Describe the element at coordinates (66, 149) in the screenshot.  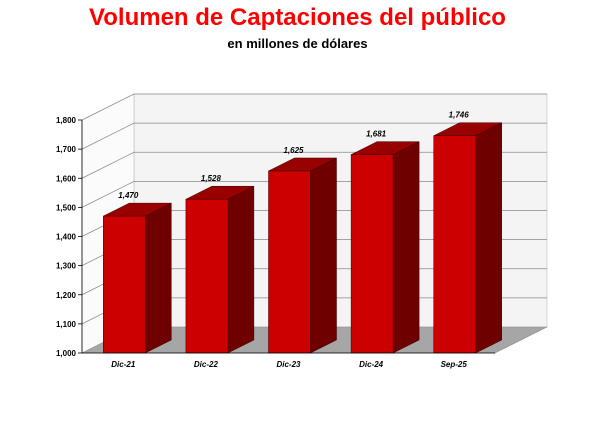
I see `y-tick-label: 1,700` at that location.